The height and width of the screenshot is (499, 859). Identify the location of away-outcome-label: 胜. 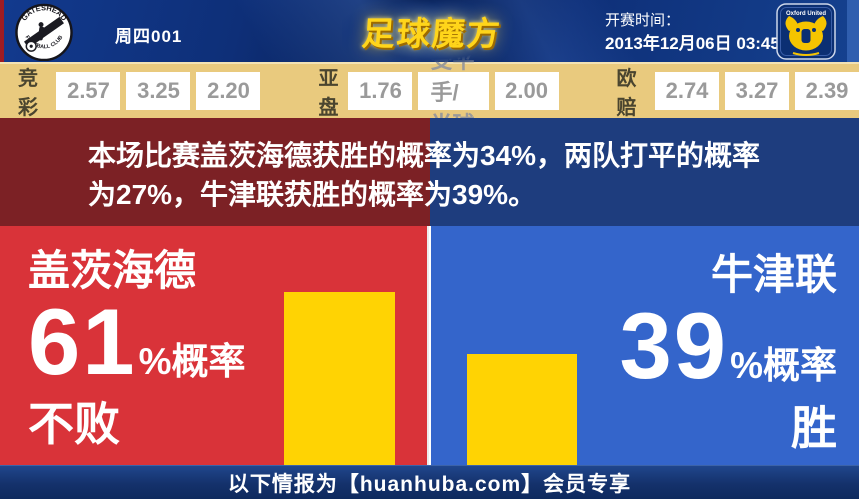
(814, 428).